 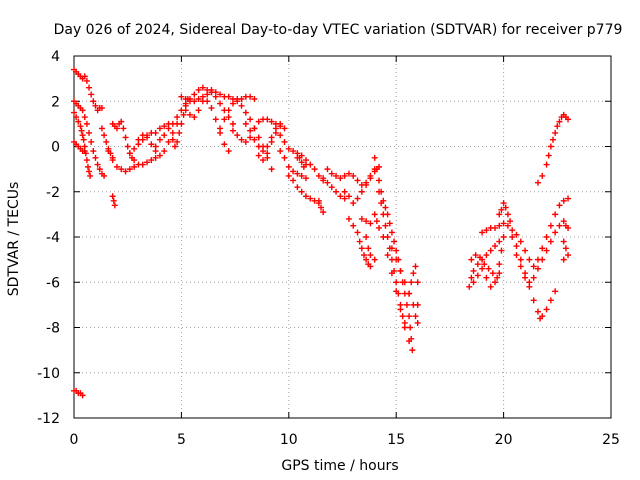 I want to click on y-tick-label: -10, so click(x=48, y=374).